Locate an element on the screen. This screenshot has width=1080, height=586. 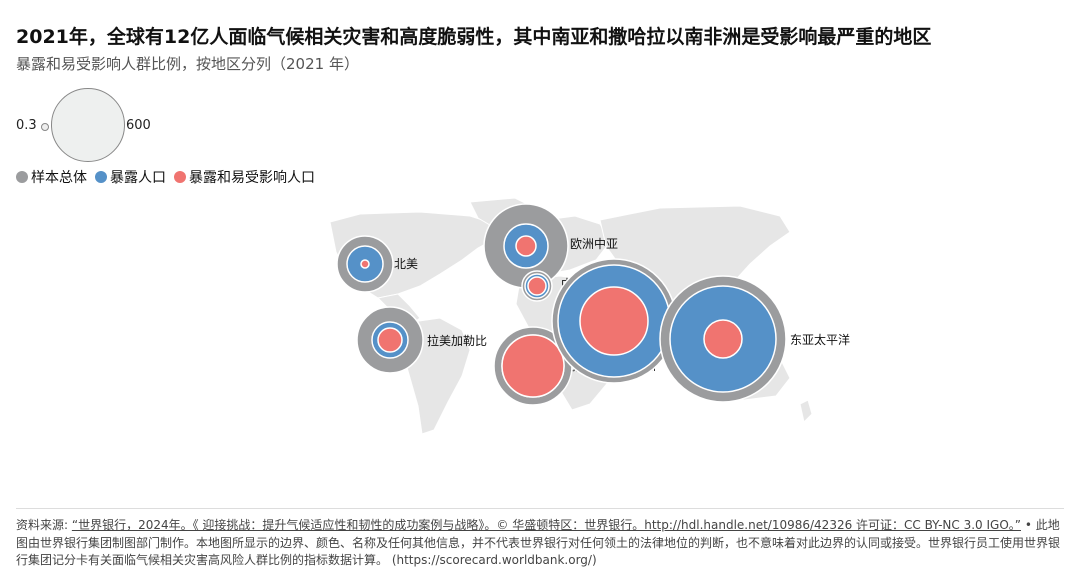
legend-swatch-vulnerable is located at coordinates (180, 177).